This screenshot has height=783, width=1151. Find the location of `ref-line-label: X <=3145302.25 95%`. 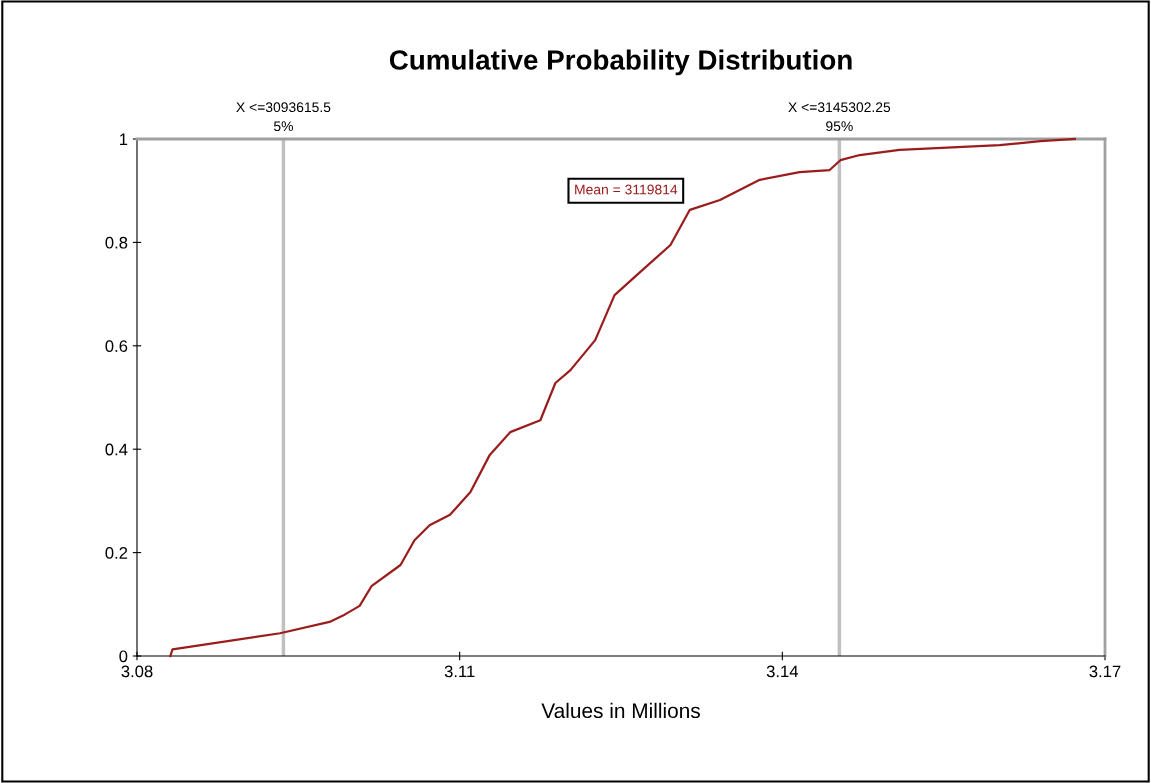

ref-line-label: X <=3145302.25 95% is located at coordinates (839, 117).